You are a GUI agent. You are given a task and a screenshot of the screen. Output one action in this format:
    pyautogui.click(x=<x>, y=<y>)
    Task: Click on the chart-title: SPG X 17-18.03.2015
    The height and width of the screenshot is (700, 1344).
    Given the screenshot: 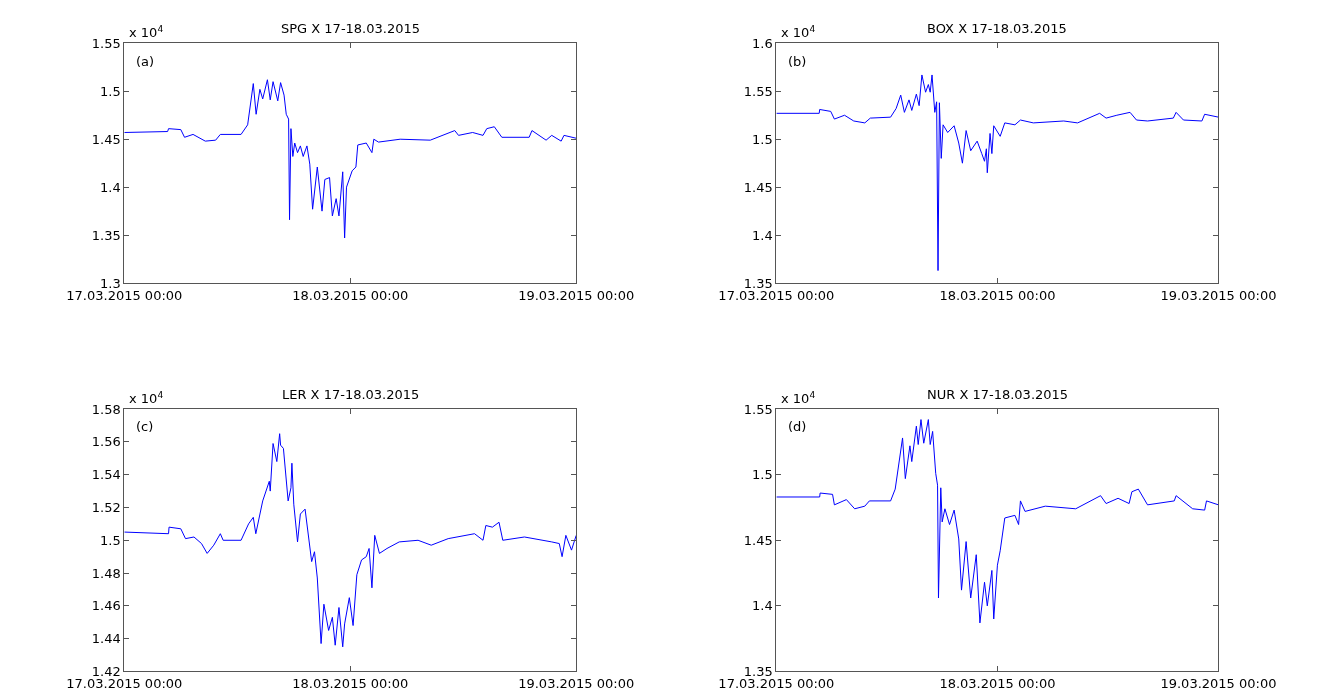 What is the action you would take?
    pyautogui.click(x=351, y=28)
    